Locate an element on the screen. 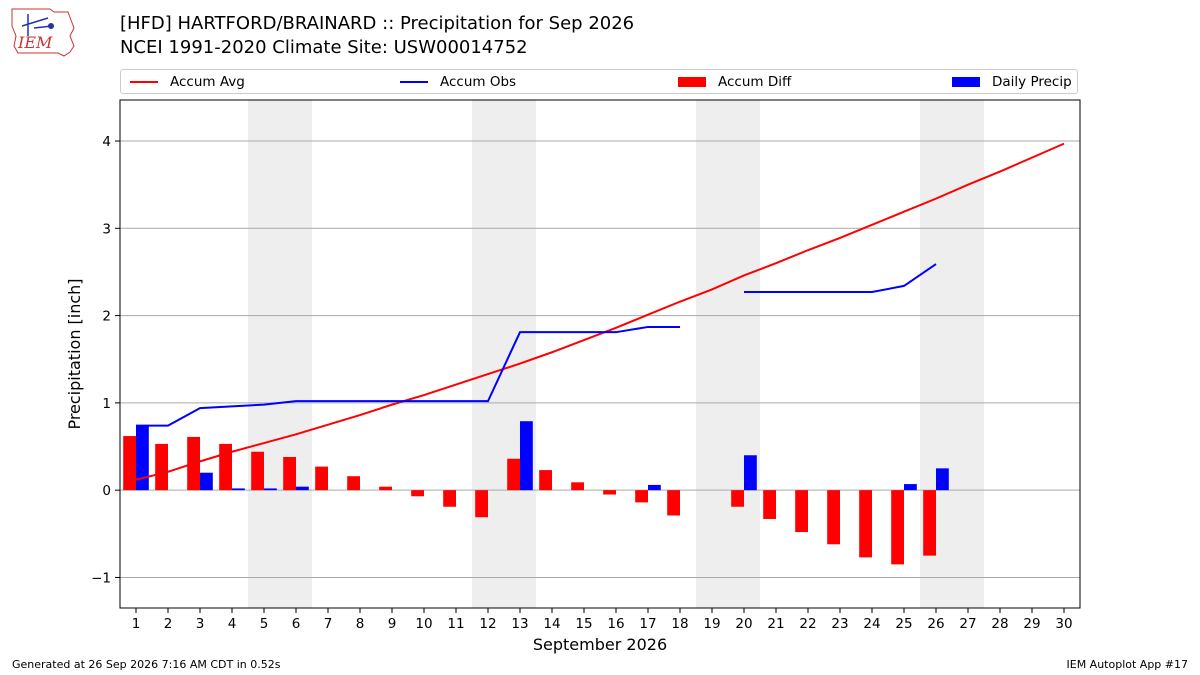 This screenshot has height=675, width=1200. iem-logo: IEM is located at coordinates (43, 32).